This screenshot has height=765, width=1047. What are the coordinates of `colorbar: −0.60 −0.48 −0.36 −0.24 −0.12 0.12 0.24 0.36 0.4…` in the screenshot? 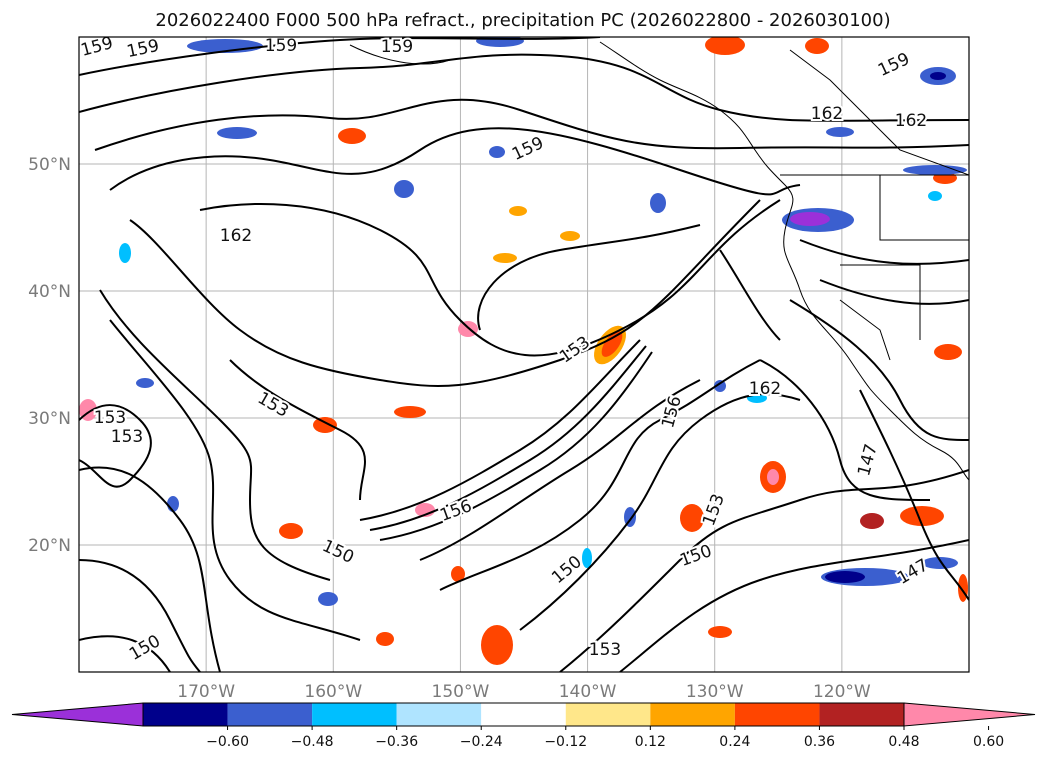 It's located at (523, 726).